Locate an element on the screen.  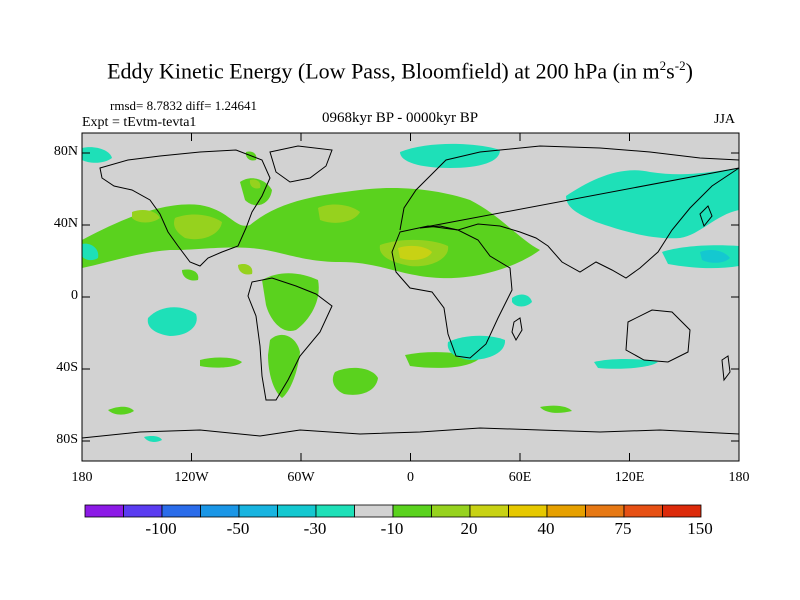
period-label: 0968kyr BP - 0000kyr BP is located at coordinates (400, 118).